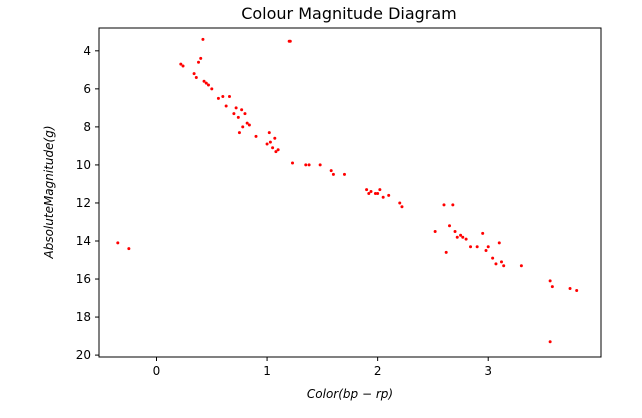 Image resolution: width=642 pixels, height=418 pixels. I want to click on y-tick-label: 8, so click(87, 127).